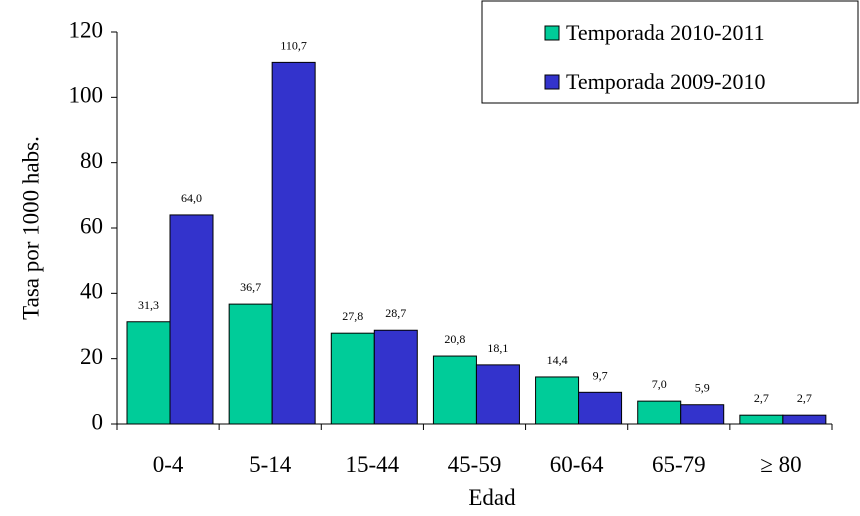 This screenshot has width=860, height=516. Describe the element at coordinates (600, 375) in the screenshot. I see `data-label: 9,7` at that location.